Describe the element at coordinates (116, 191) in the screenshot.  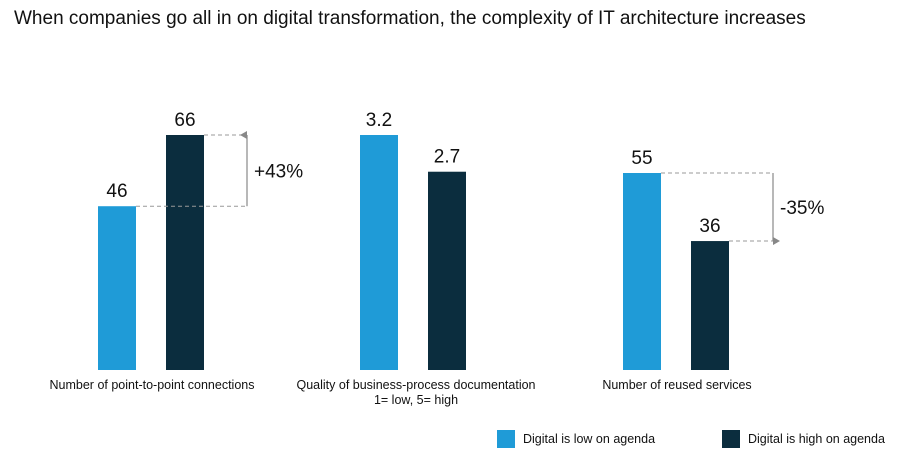
I see `value-label: 46` at that location.